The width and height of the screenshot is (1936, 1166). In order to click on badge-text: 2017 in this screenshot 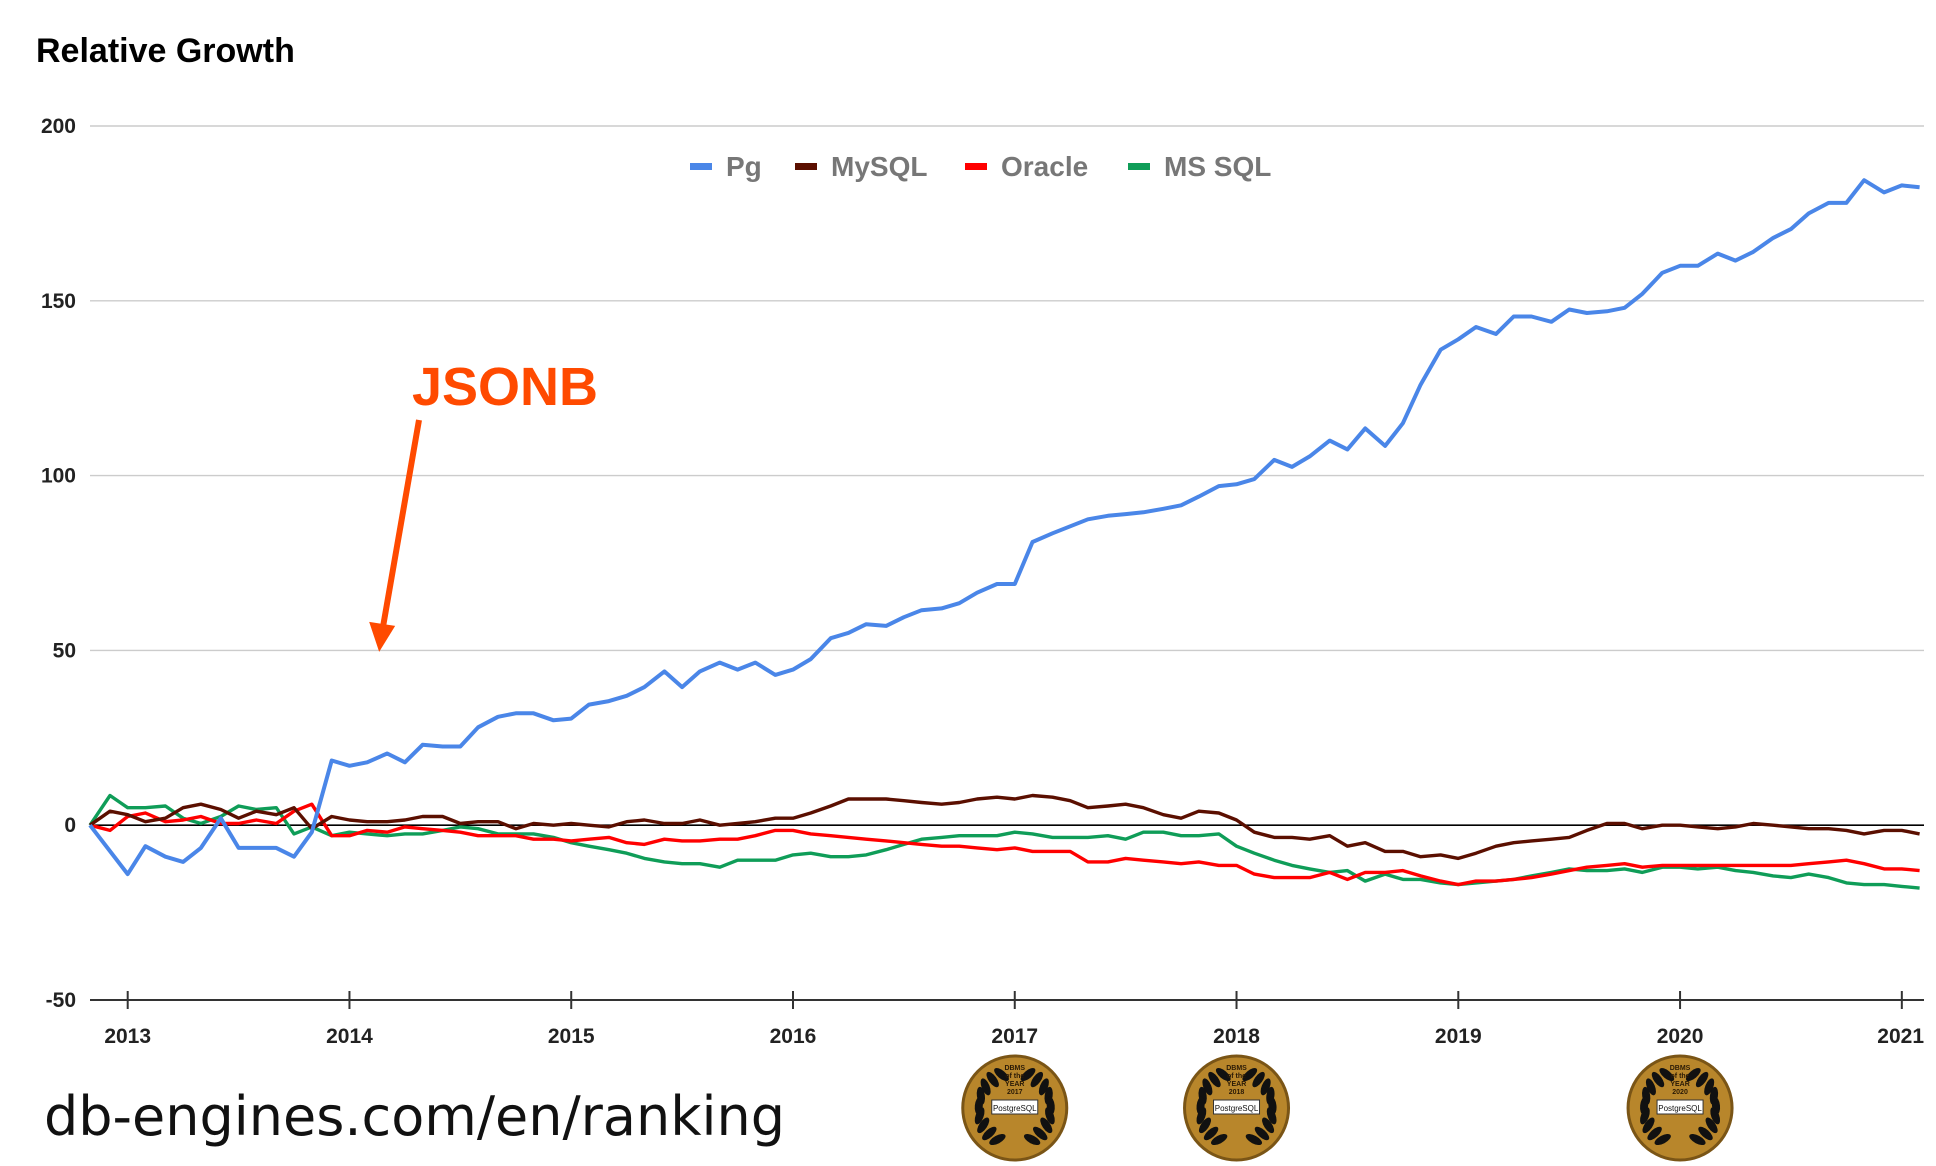, I will do `click(1015, 1092)`.